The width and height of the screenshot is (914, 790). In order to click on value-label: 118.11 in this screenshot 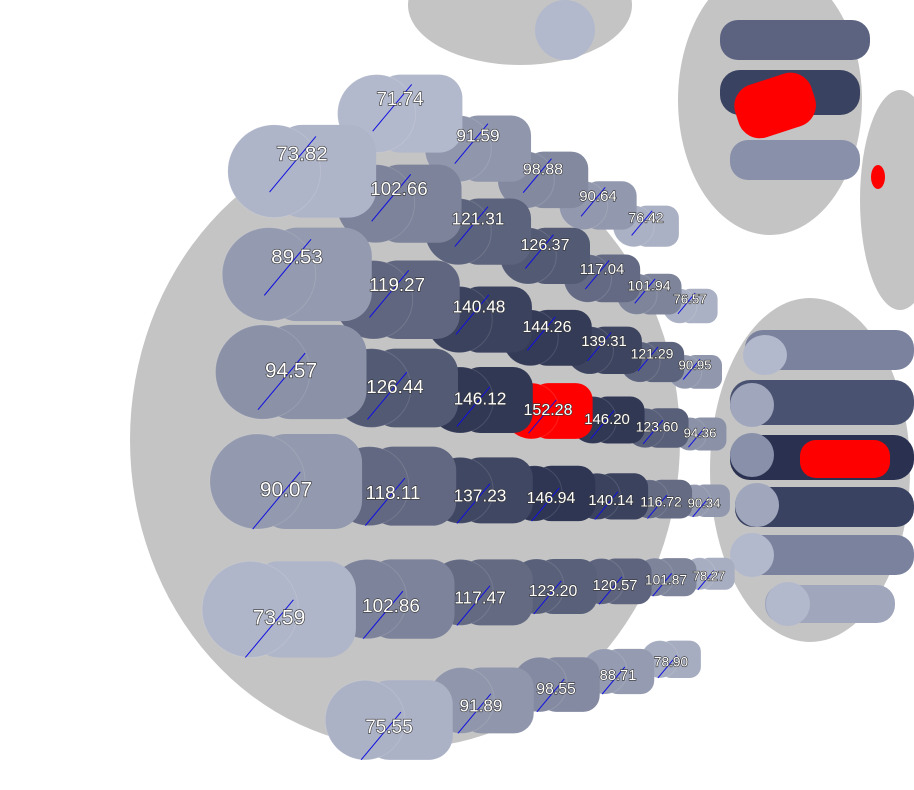, I will do `click(393, 493)`.